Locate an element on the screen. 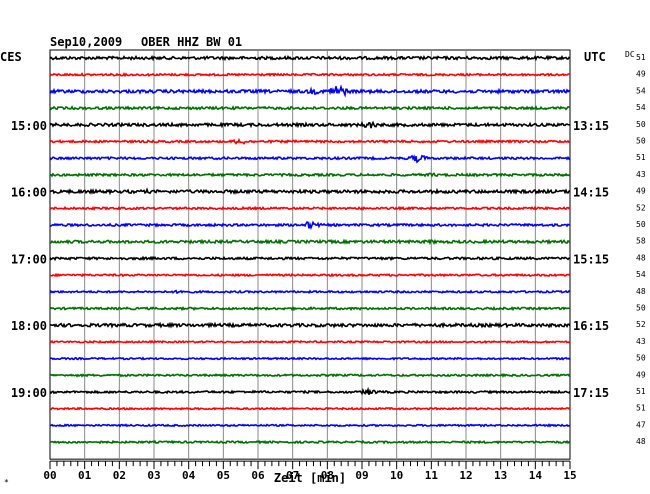 The height and width of the screenshot is (494, 650). x-tick-label: 02 is located at coordinates (119, 475).